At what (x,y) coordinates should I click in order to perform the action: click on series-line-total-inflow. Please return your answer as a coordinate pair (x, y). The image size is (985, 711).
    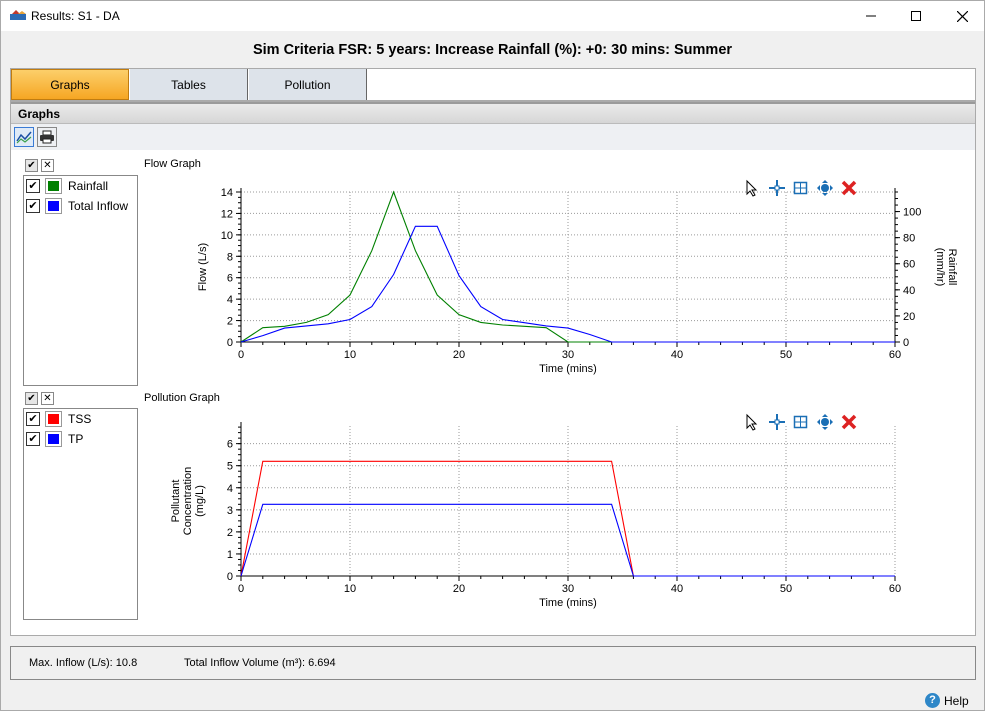
    Looking at the image, I should click on (567, 284).